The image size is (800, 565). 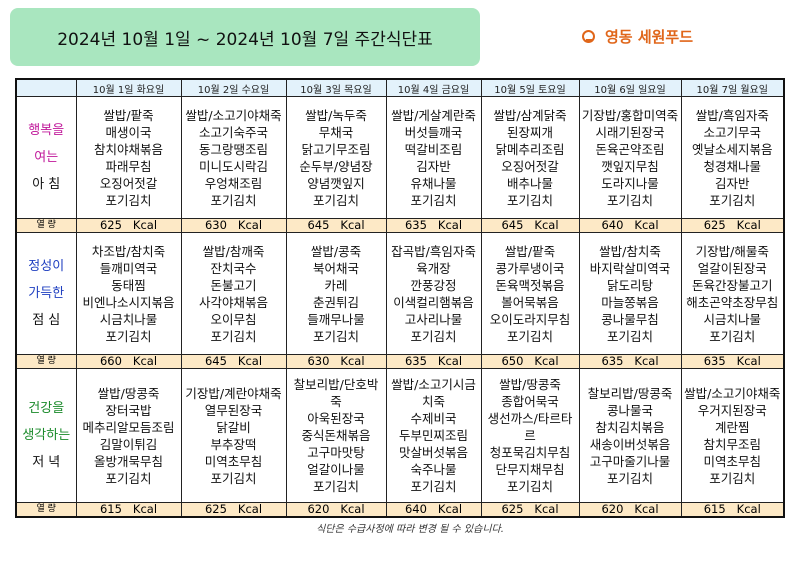 What do you see at coordinates (233, 87) in the screenshot?
I see `day-header: 10월 2일 수요일` at bounding box center [233, 87].